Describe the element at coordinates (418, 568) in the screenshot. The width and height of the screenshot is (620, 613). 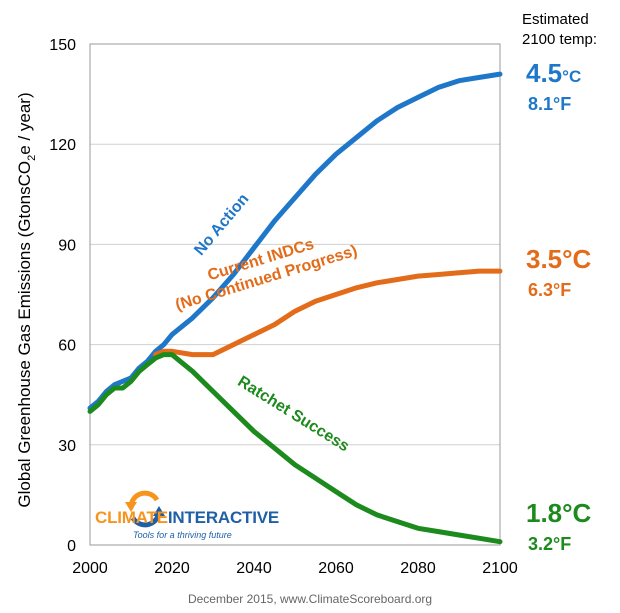
I see `x-tick-label: 2080` at that location.